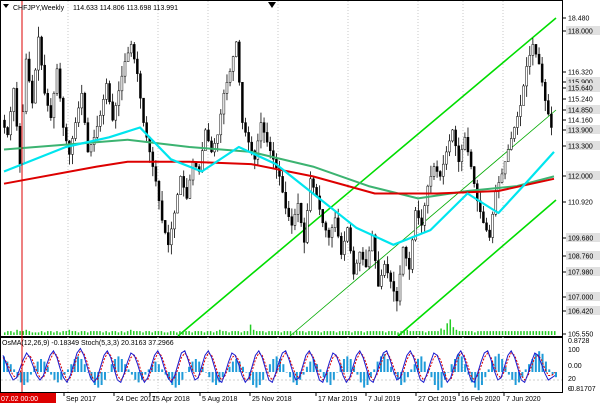 This screenshot has height=408, width=600. Describe the element at coordinates (580, 32) in the screenshot. I see `price-tick-label-1: 118.000` at that location.